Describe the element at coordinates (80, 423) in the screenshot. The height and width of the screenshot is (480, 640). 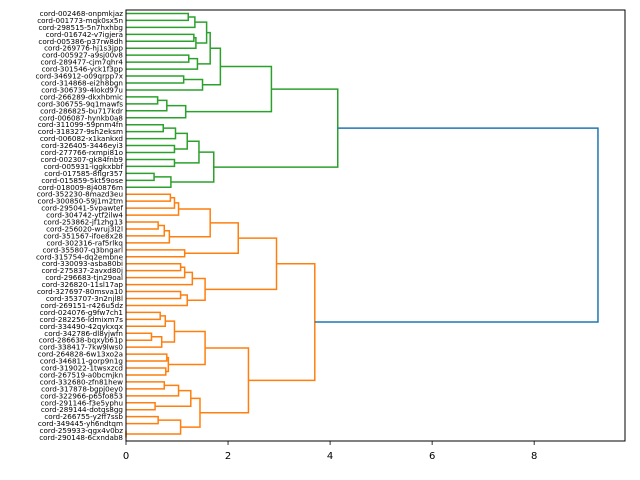
I see `leaf-label: cord-349445-yh6ndtqm` at that location.